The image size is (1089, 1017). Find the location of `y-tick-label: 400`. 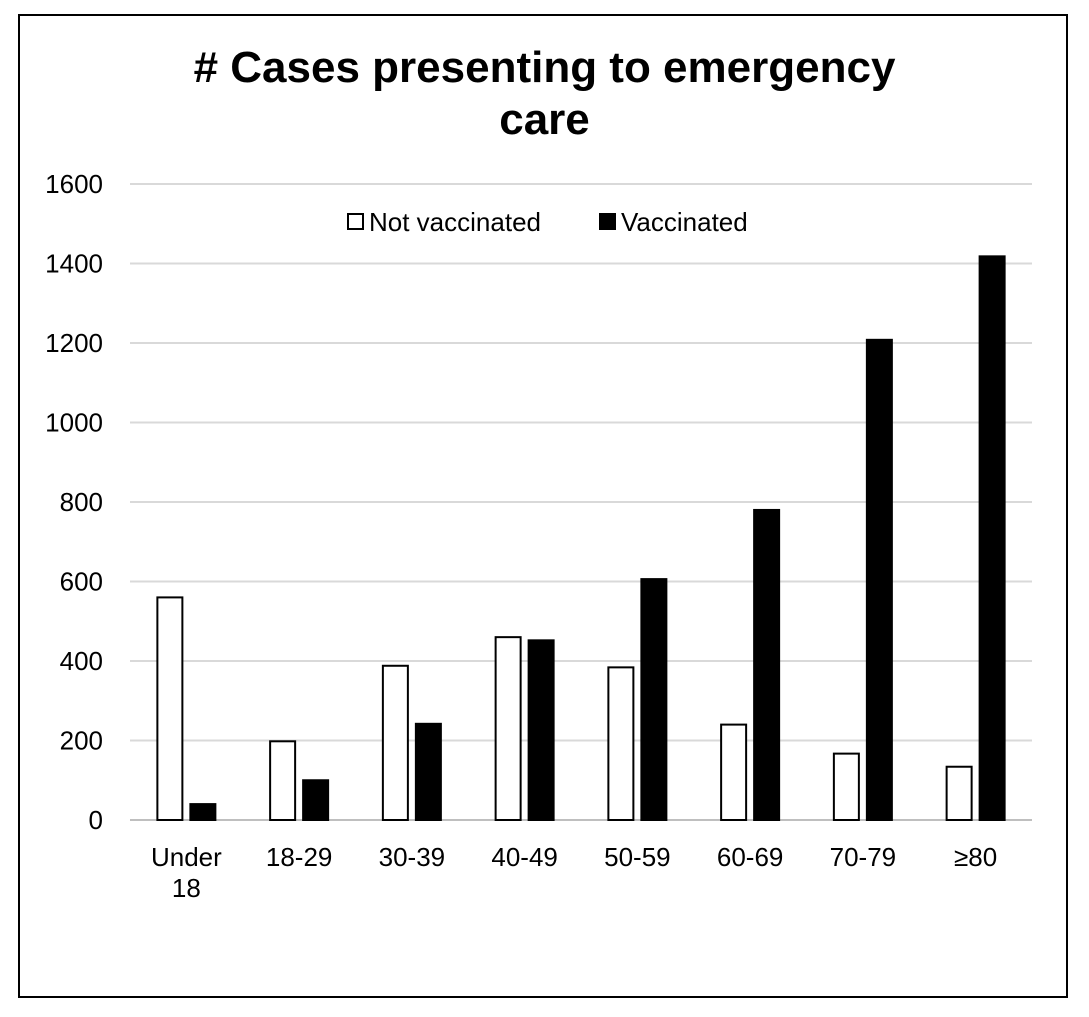

y-tick-label: 400 is located at coordinates (81, 661).